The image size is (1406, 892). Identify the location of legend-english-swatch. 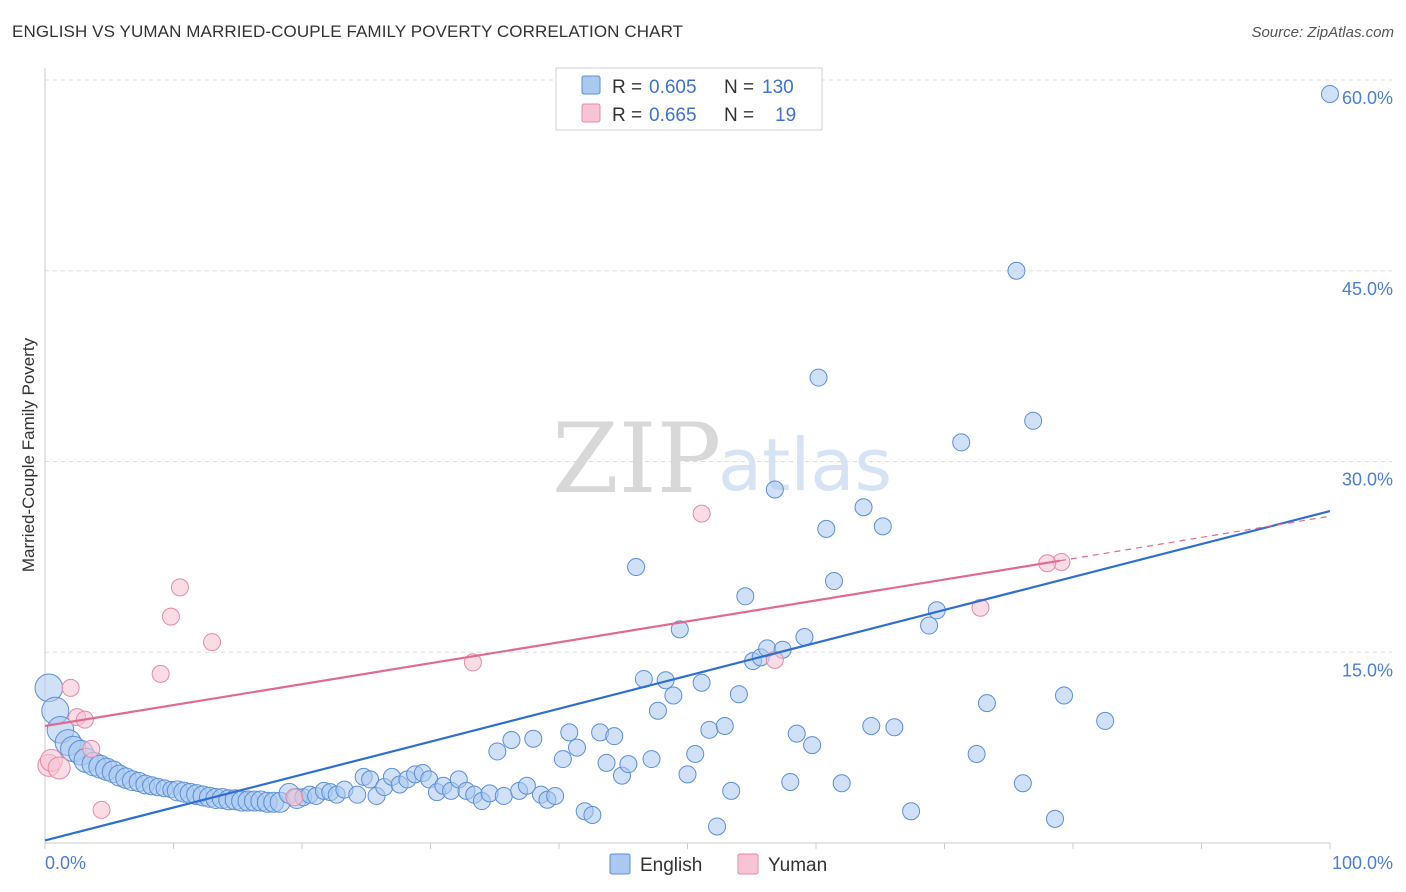
(620, 864).